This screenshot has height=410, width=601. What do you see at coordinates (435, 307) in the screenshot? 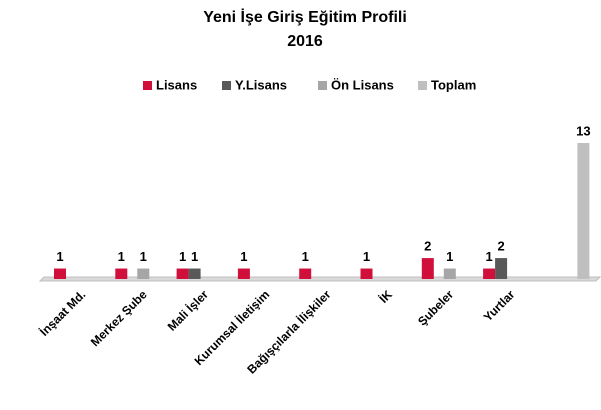
I see `x-tick-label: Şubeler` at bounding box center [435, 307].